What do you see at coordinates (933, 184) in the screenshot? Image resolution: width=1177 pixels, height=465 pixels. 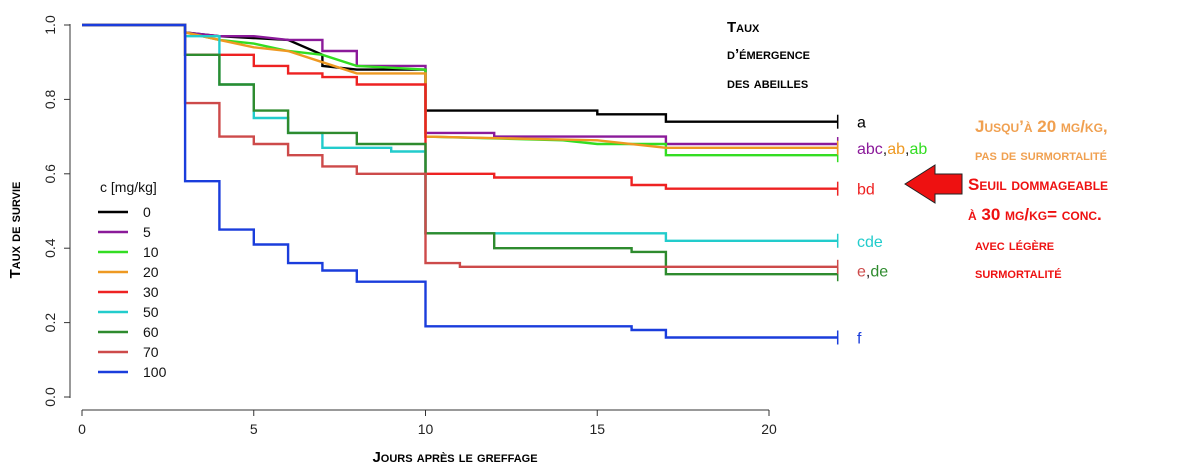 I see `red-arrow-icon` at bounding box center [933, 184].